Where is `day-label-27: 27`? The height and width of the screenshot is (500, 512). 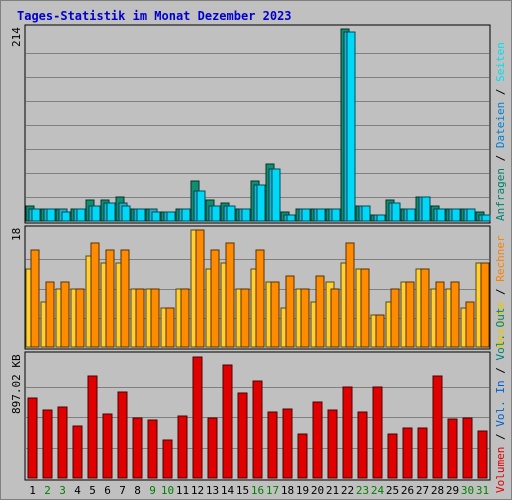
day-label-27: 27 is located at coordinates (422, 490).